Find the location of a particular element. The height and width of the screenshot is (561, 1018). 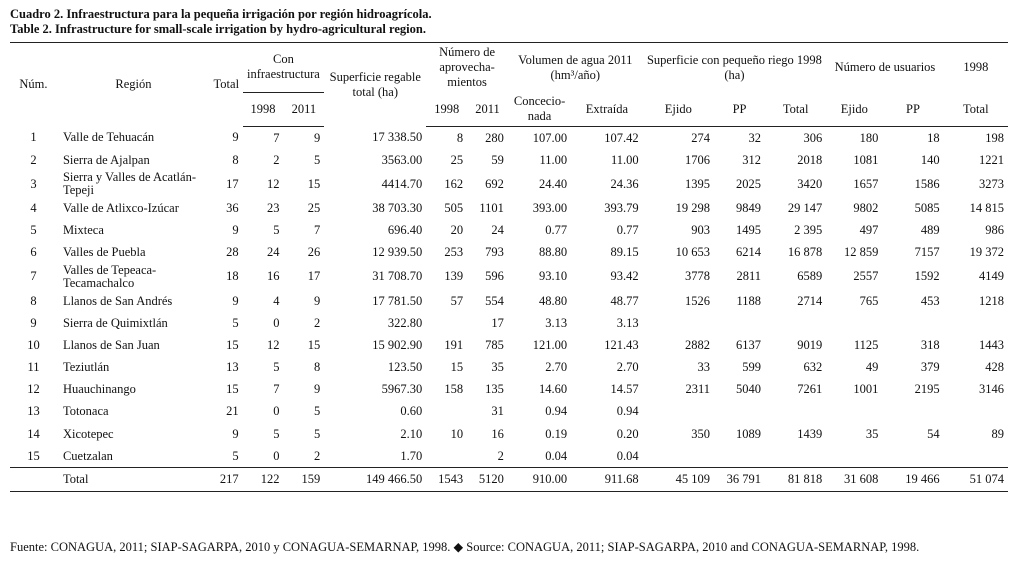

table-cell: 3563.00 is located at coordinates (402, 159).